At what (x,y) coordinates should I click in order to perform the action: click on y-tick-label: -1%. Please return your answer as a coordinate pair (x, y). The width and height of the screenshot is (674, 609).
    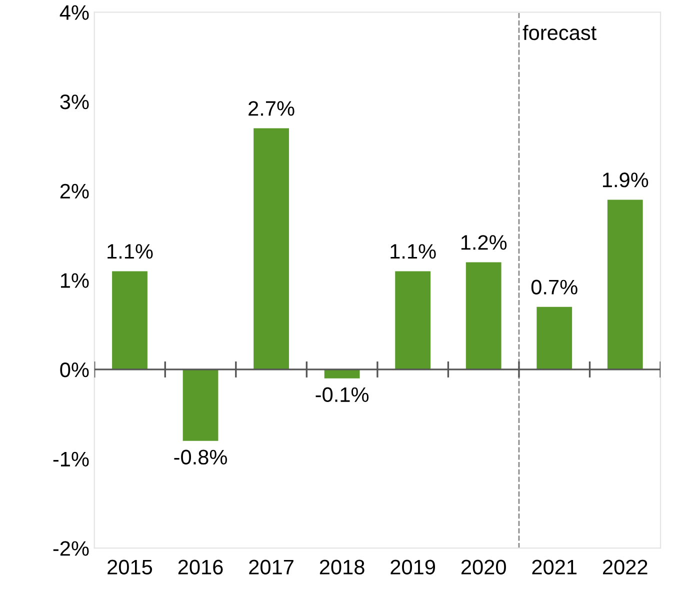
    Looking at the image, I should click on (71, 459).